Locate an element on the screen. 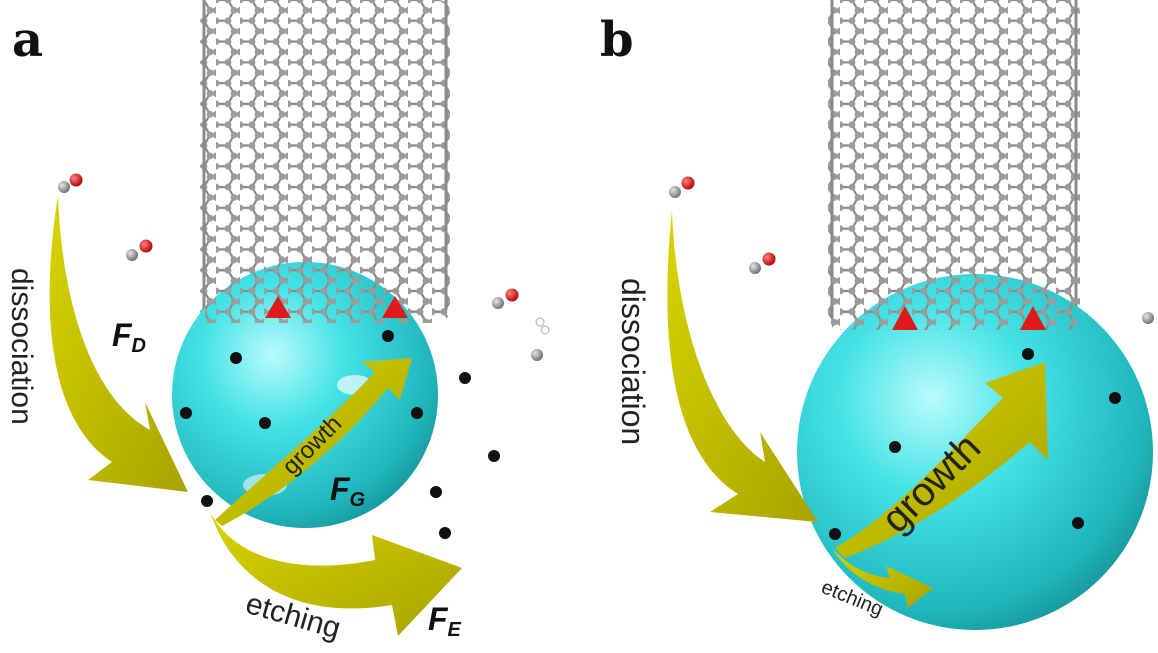 The width and height of the screenshot is (1158, 653). dissolved-carbon-atoms-b is located at coordinates (975, 444).